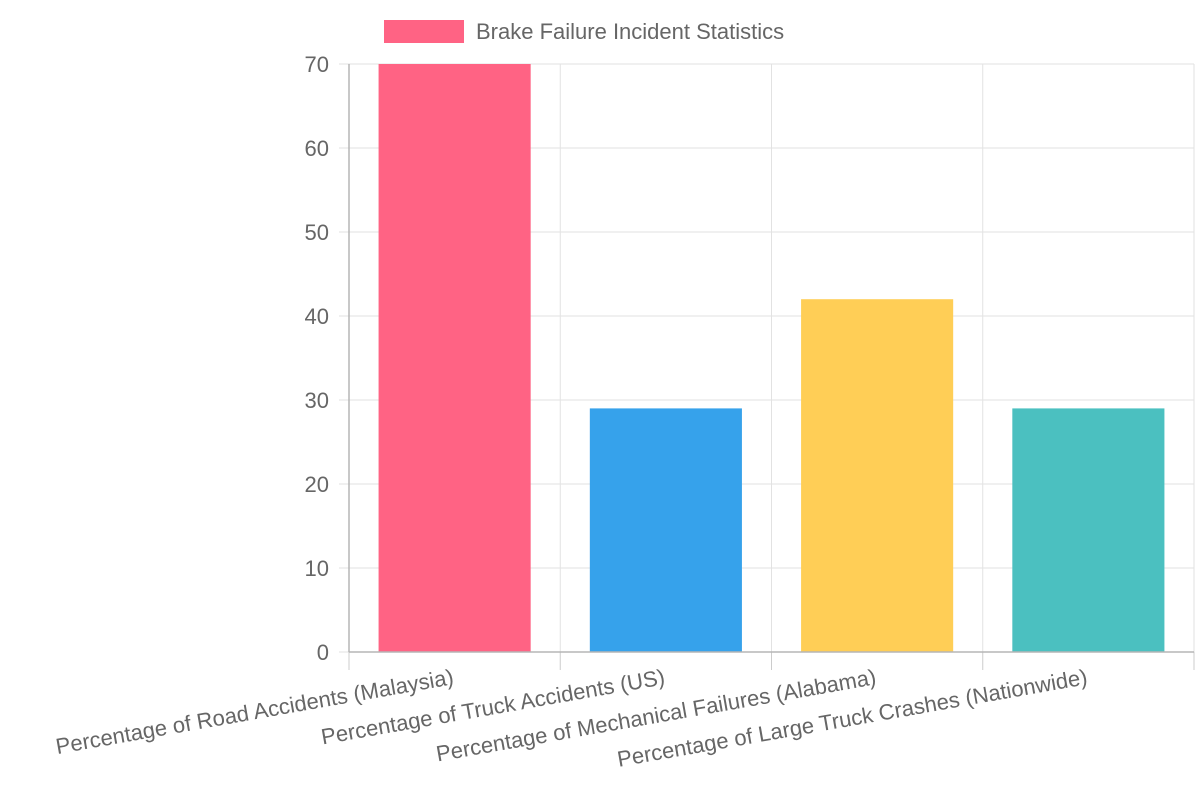  What do you see at coordinates (317, 232) in the screenshot?
I see `y-tick-label: 50` at bounding box center [317, 232].